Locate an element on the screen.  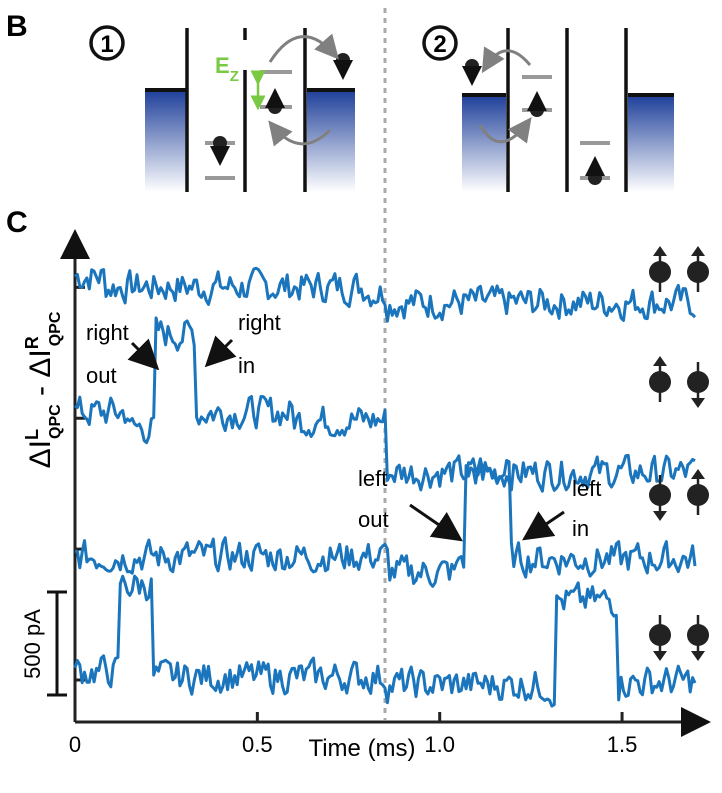
state-2-label: 2 is located at coordinates (439, 44).